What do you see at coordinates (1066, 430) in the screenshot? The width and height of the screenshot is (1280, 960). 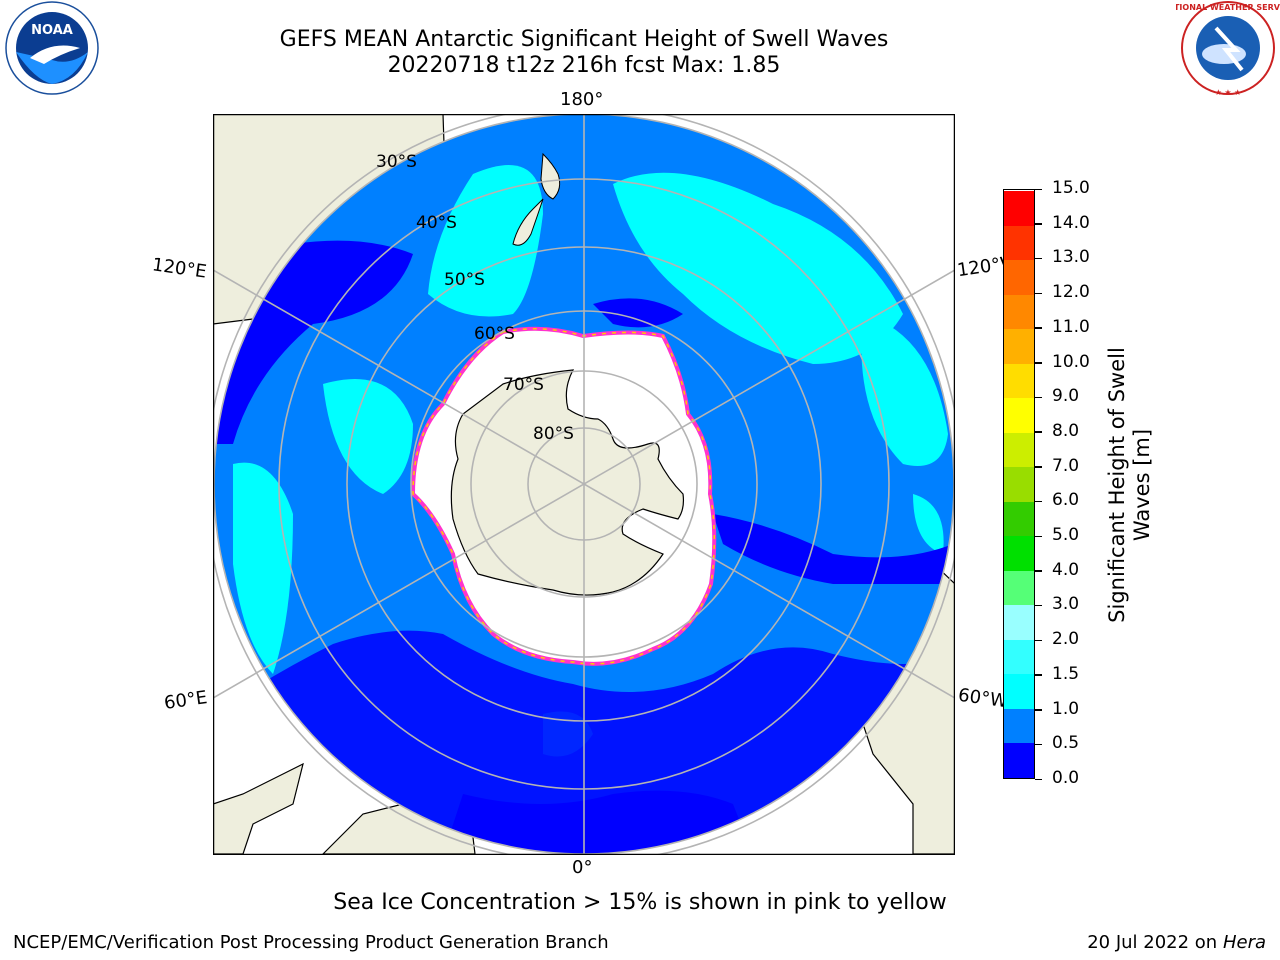 I see `colorbar-tick-label: 8.0` at bounding box center [1066, 430].